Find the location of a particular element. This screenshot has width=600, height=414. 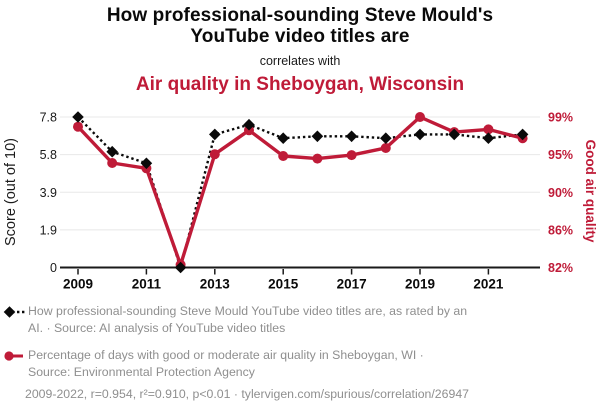

x-tick-label: 2015 is located at coordinates (283, 284).